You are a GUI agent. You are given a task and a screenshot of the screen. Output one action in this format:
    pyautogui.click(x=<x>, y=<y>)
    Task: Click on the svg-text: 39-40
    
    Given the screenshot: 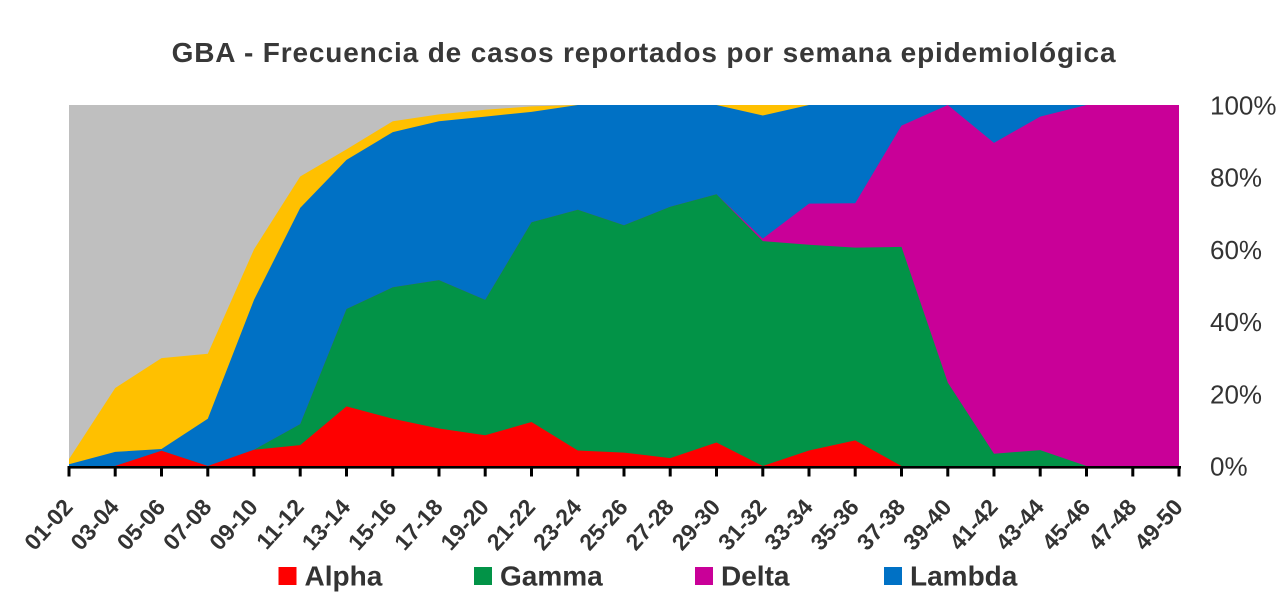 What is the action you would take?
    pyautogui.click(x=927, y=524)
    